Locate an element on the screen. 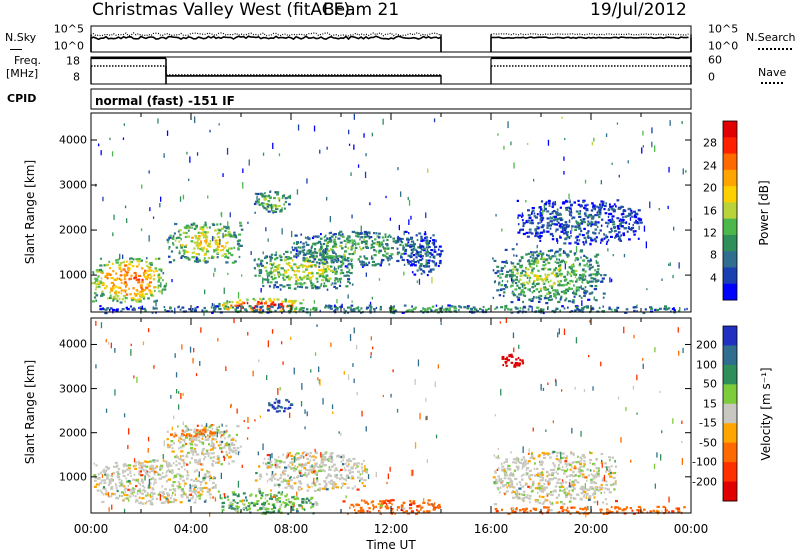  power-colorbar-swatch is located at coordinates (730, 178).